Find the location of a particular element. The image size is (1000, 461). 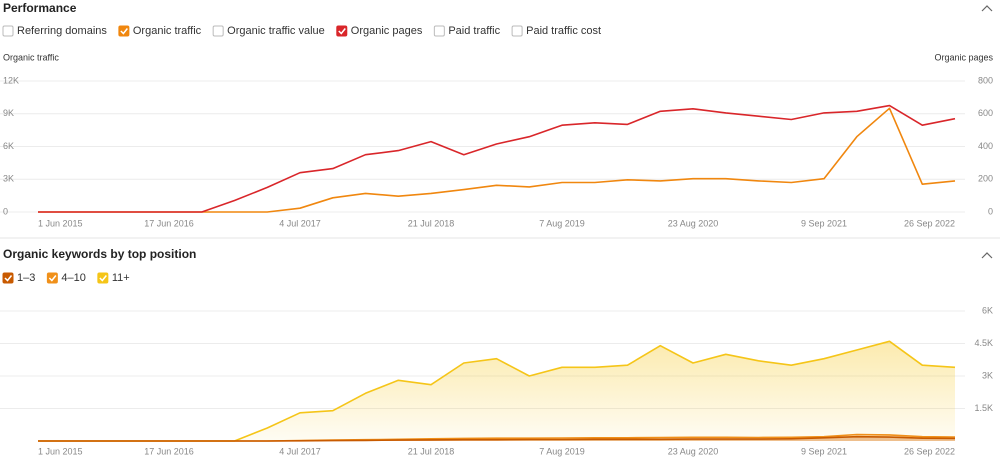

toggle-label: Referring domains is located at coordinates (62, 31).